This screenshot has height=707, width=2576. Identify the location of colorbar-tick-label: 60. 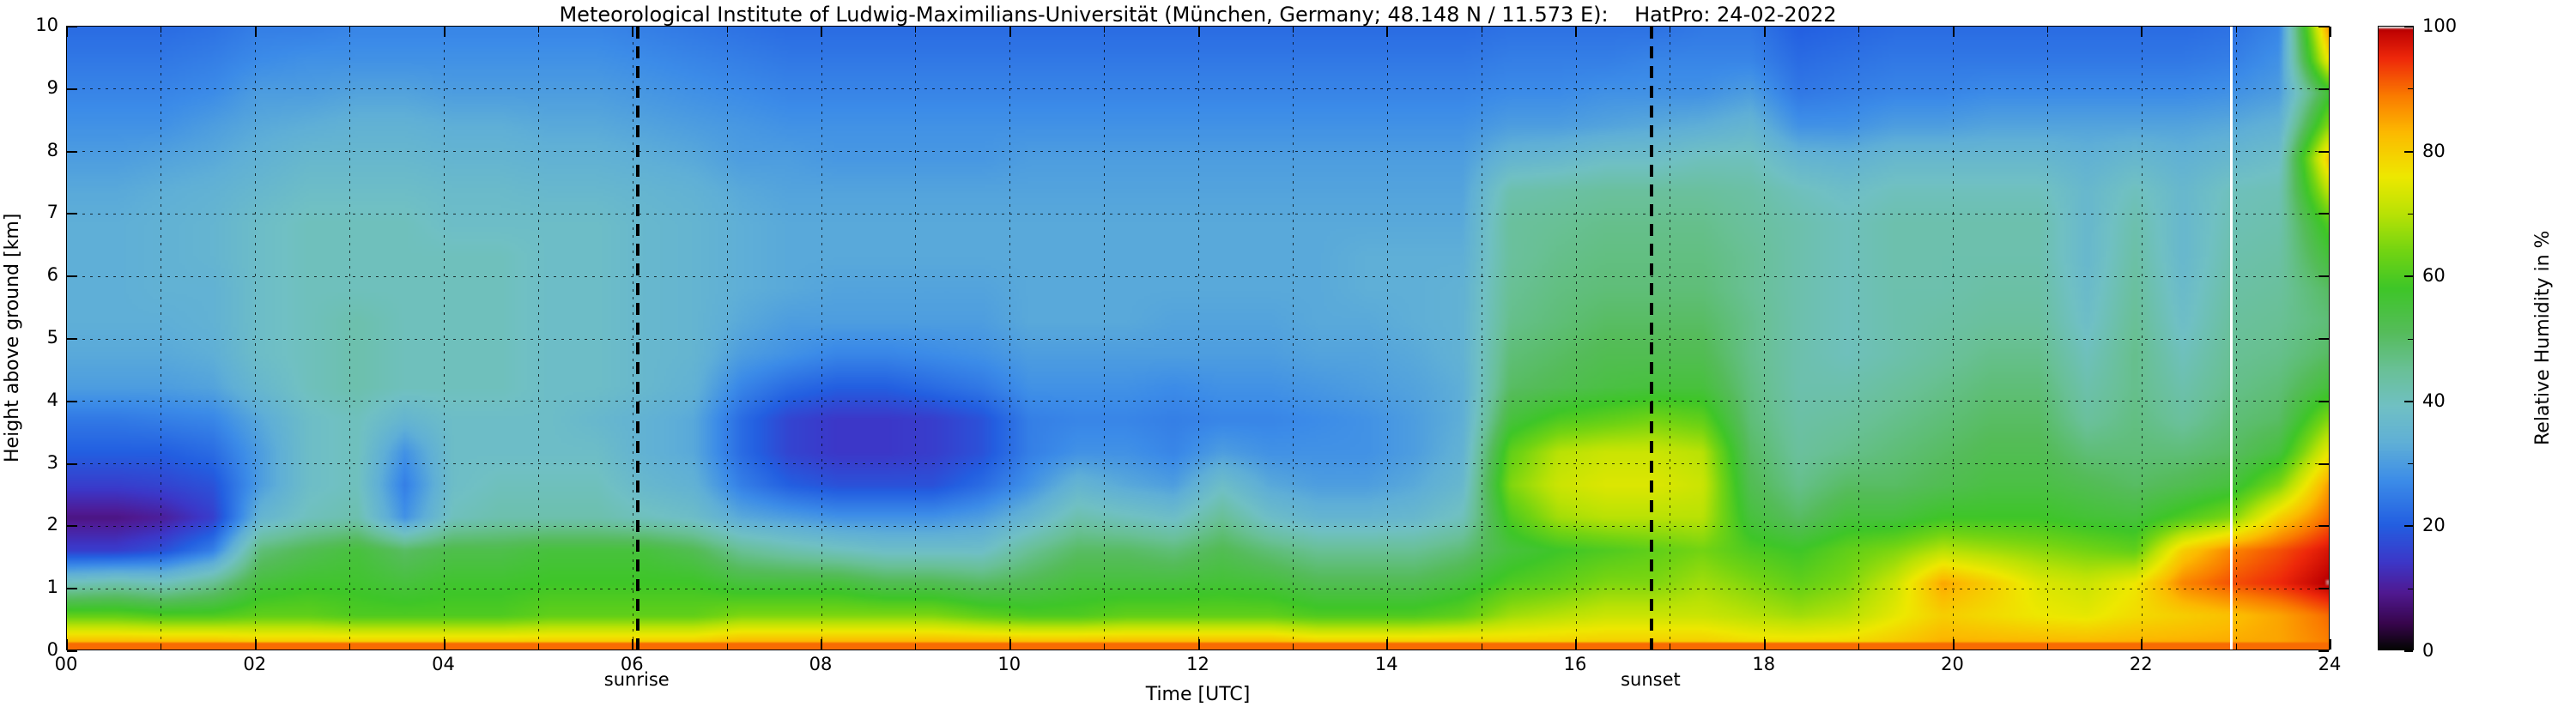
(2434, 276).